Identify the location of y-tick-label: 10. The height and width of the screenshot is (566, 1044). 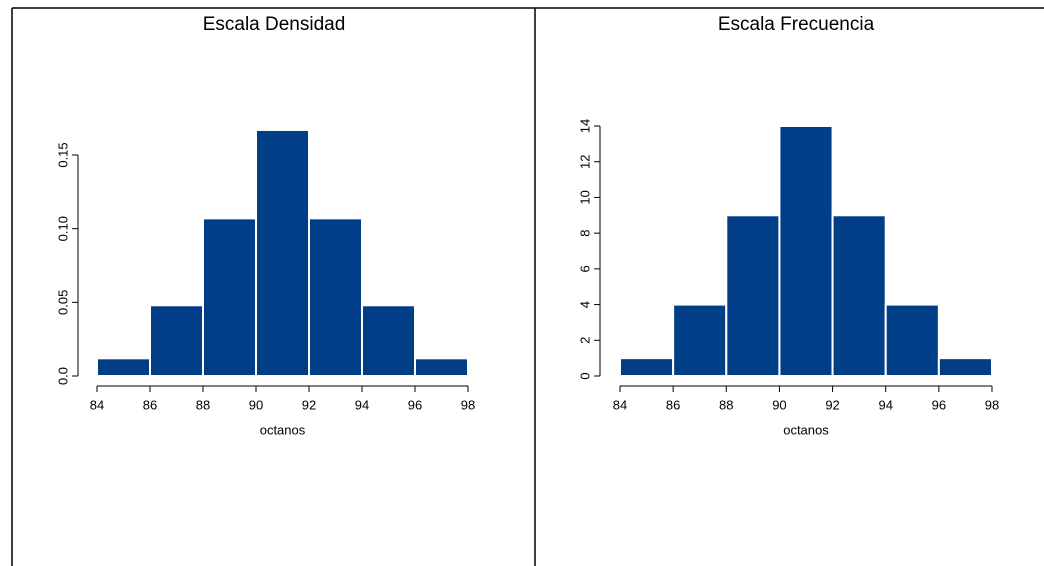
(584, 197).